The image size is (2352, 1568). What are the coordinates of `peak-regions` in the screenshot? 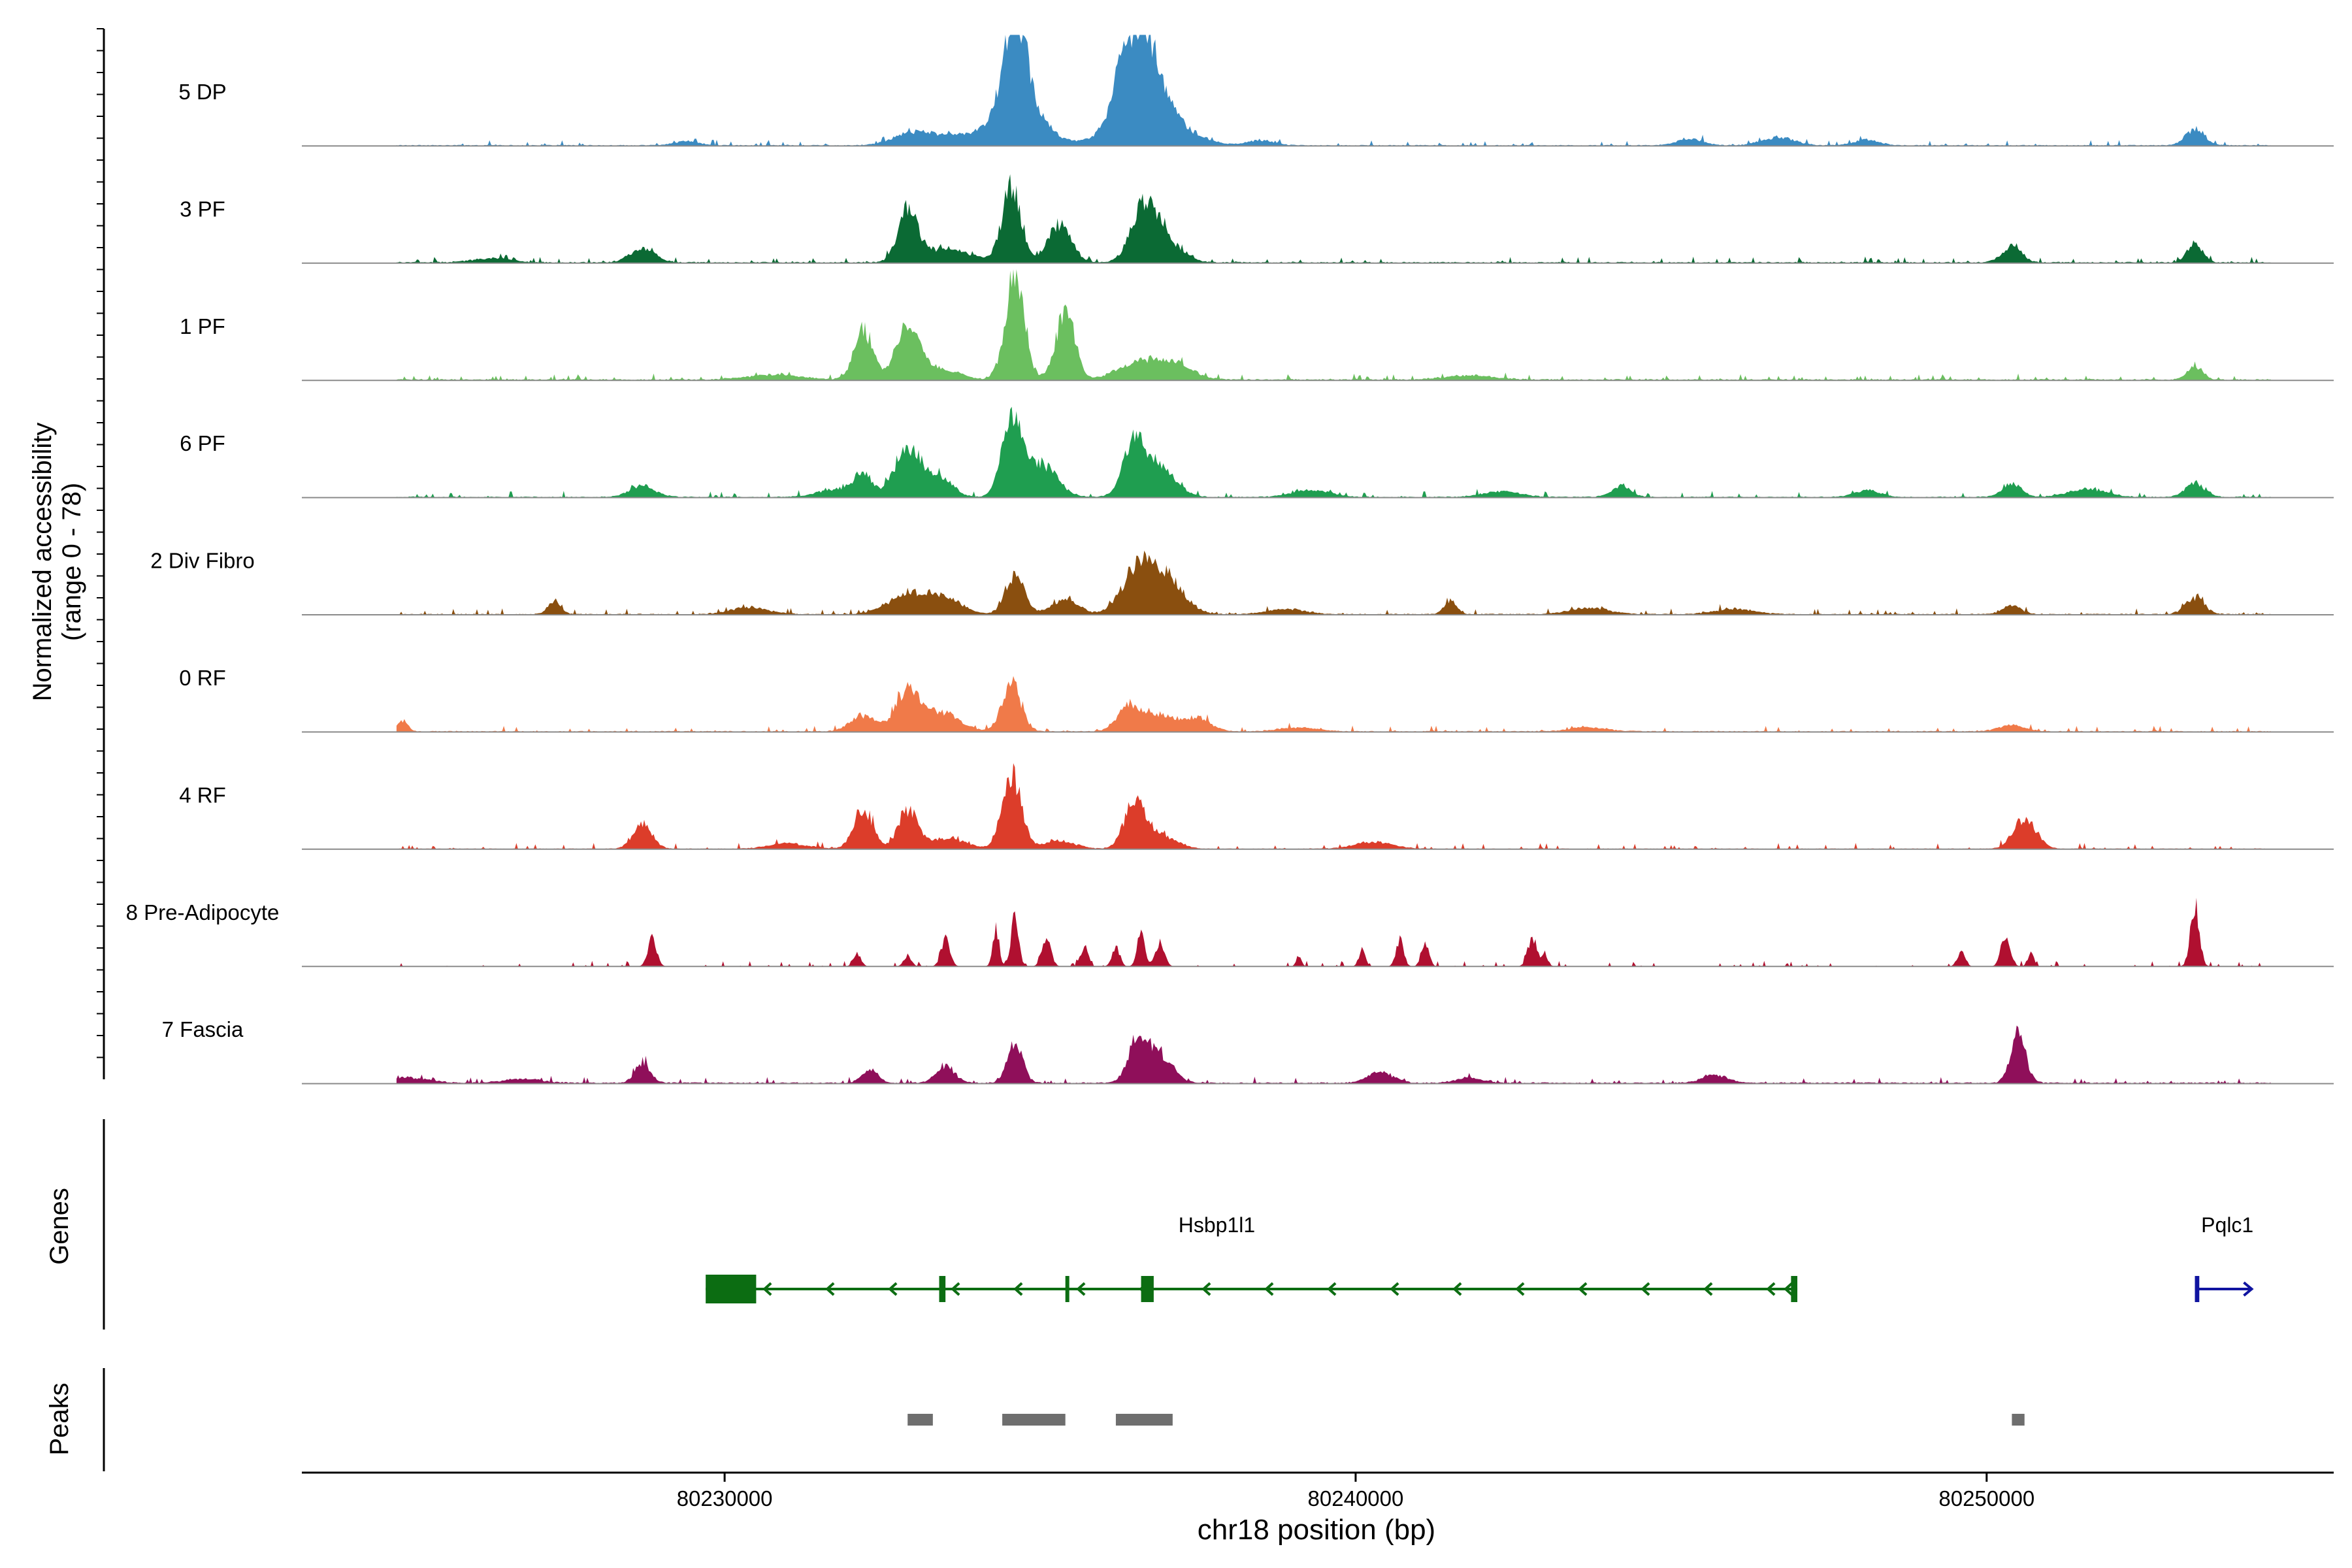 It's located at (1466, 1420).